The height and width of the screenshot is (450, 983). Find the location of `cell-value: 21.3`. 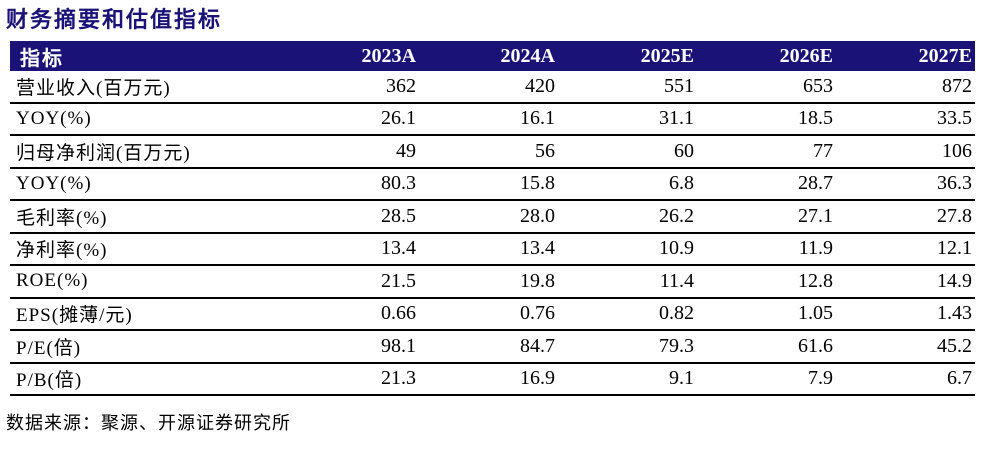

cell-value: 21.3 is located at coordinates (349, 379).